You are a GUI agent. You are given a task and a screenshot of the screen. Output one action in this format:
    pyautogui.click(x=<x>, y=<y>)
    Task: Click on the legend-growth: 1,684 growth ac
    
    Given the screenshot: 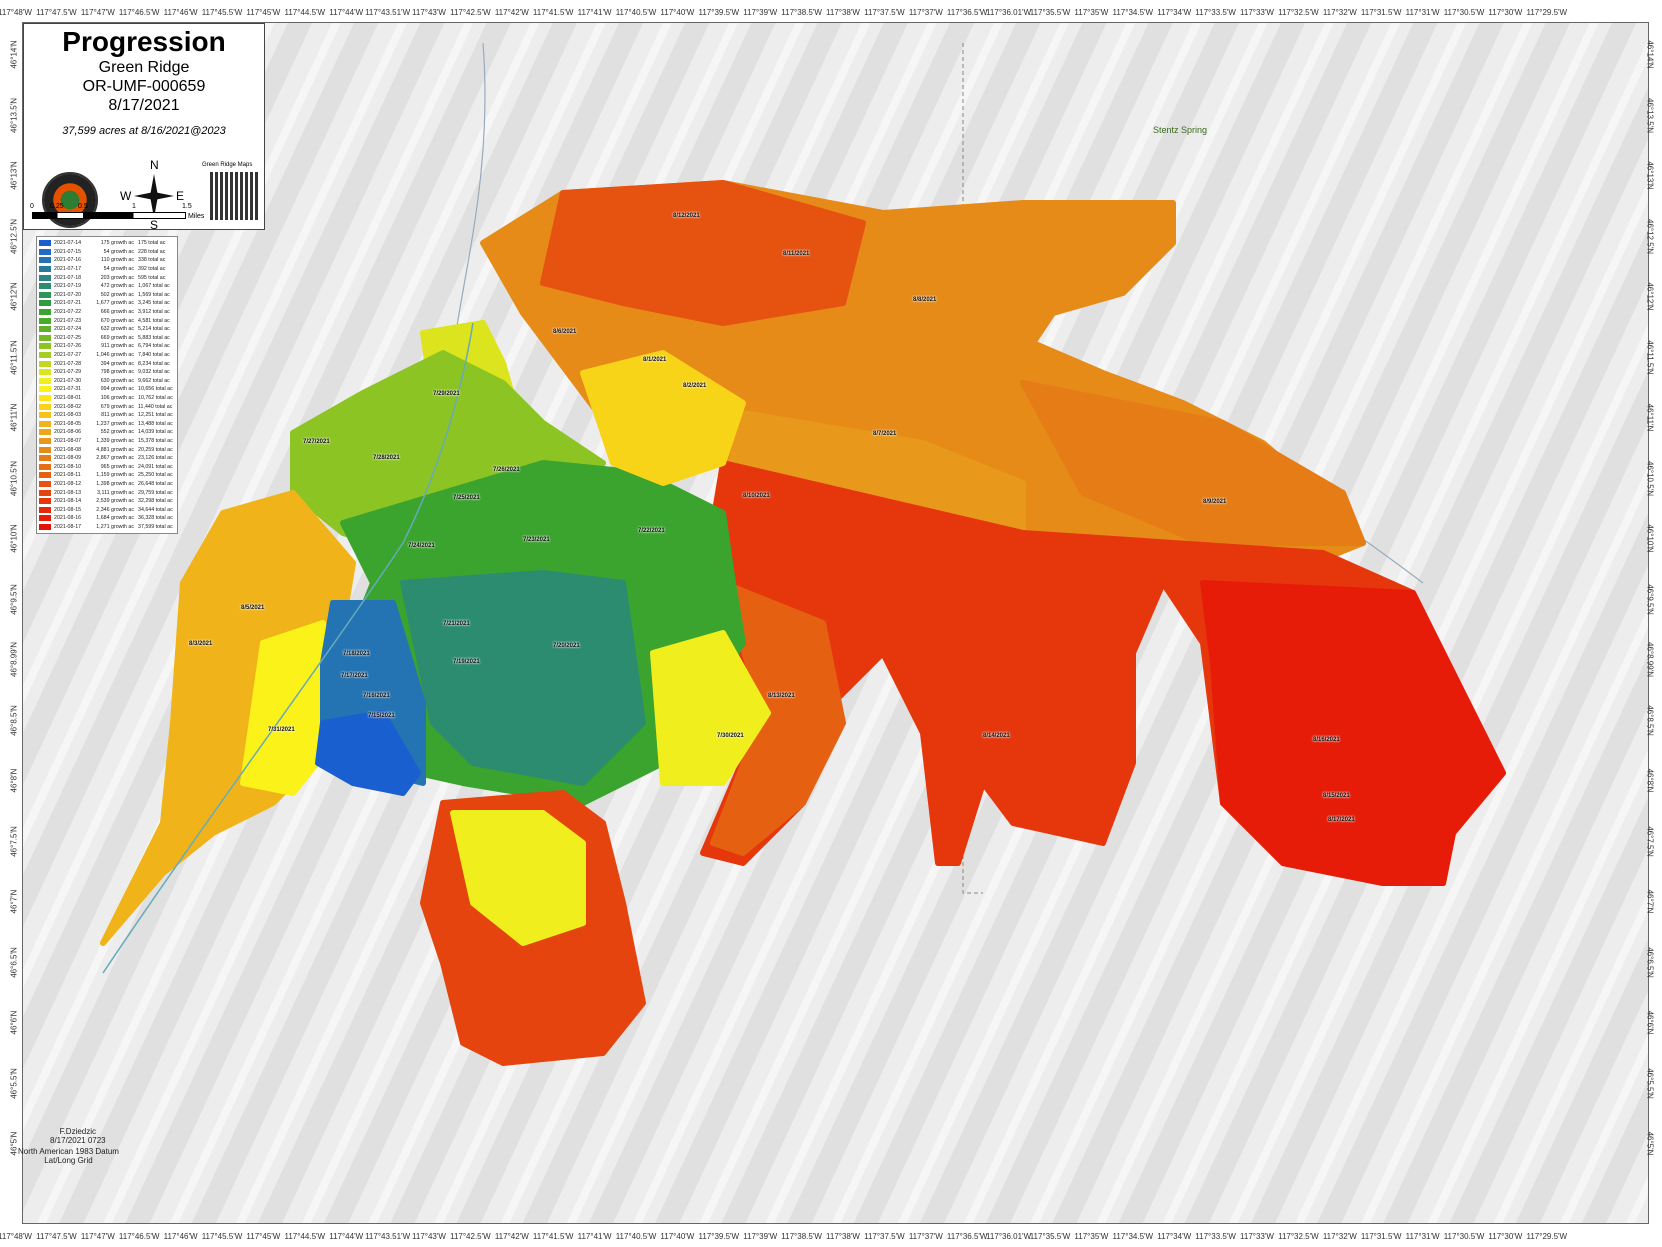 What is the action you would take?
    pyautogui.click(x=115, y=518)
    